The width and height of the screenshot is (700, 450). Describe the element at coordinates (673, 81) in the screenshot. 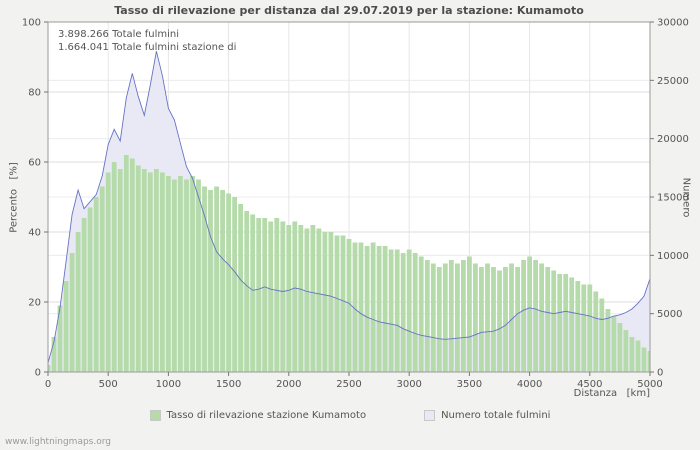

I see `axis-tick-label-right: 25000` at that location.